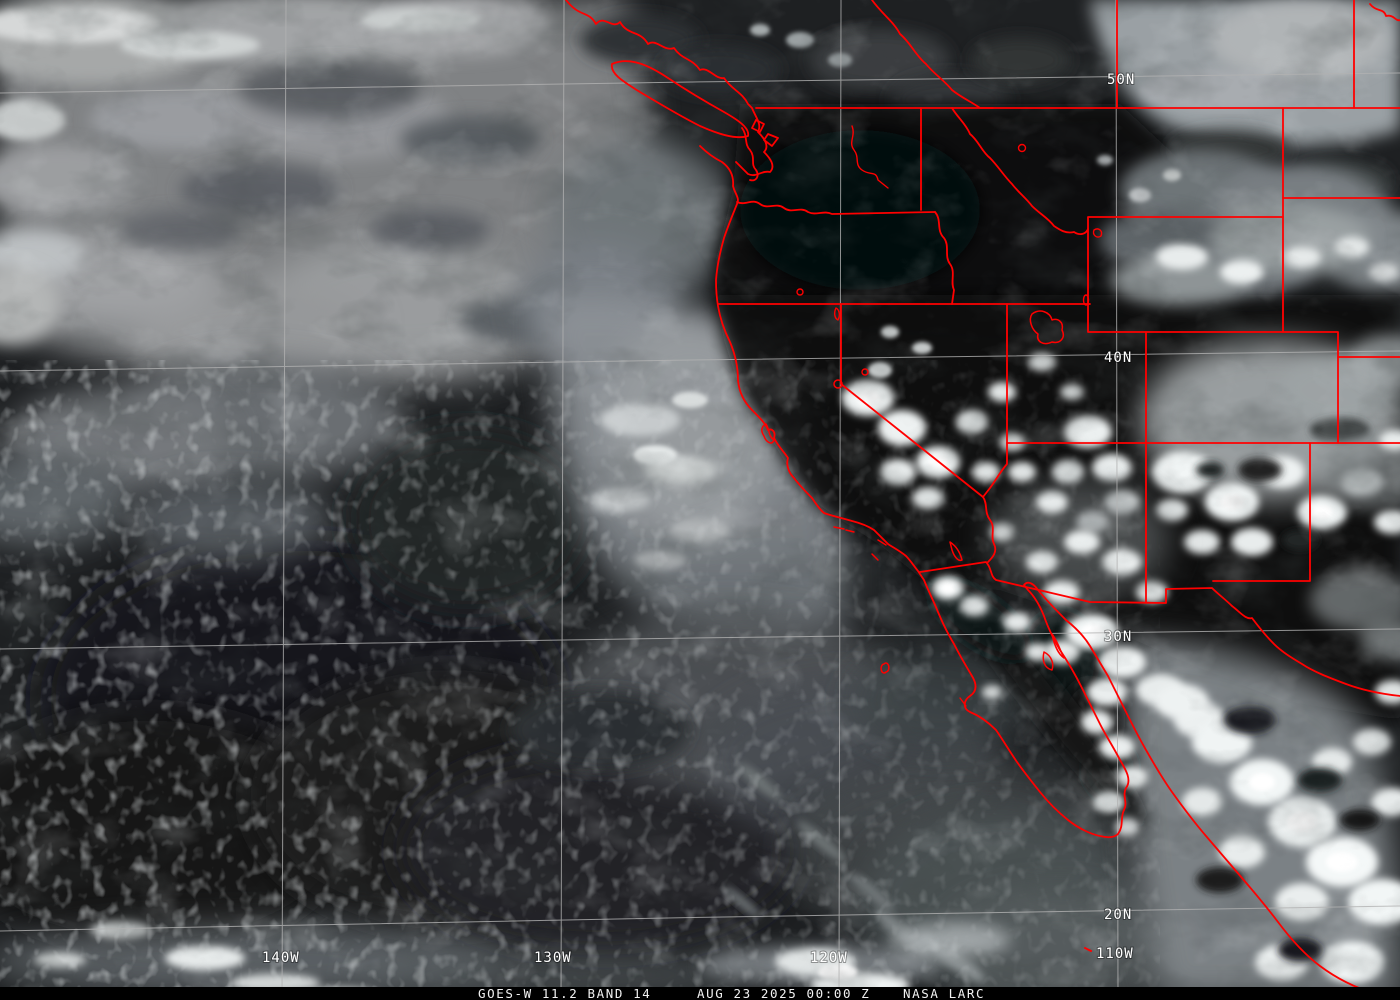 This screenshot has height=1000, width=1400. Describe the element at coordinates (700, 918) in the screenshot. I see `latitude-gridline-20n` at that location.